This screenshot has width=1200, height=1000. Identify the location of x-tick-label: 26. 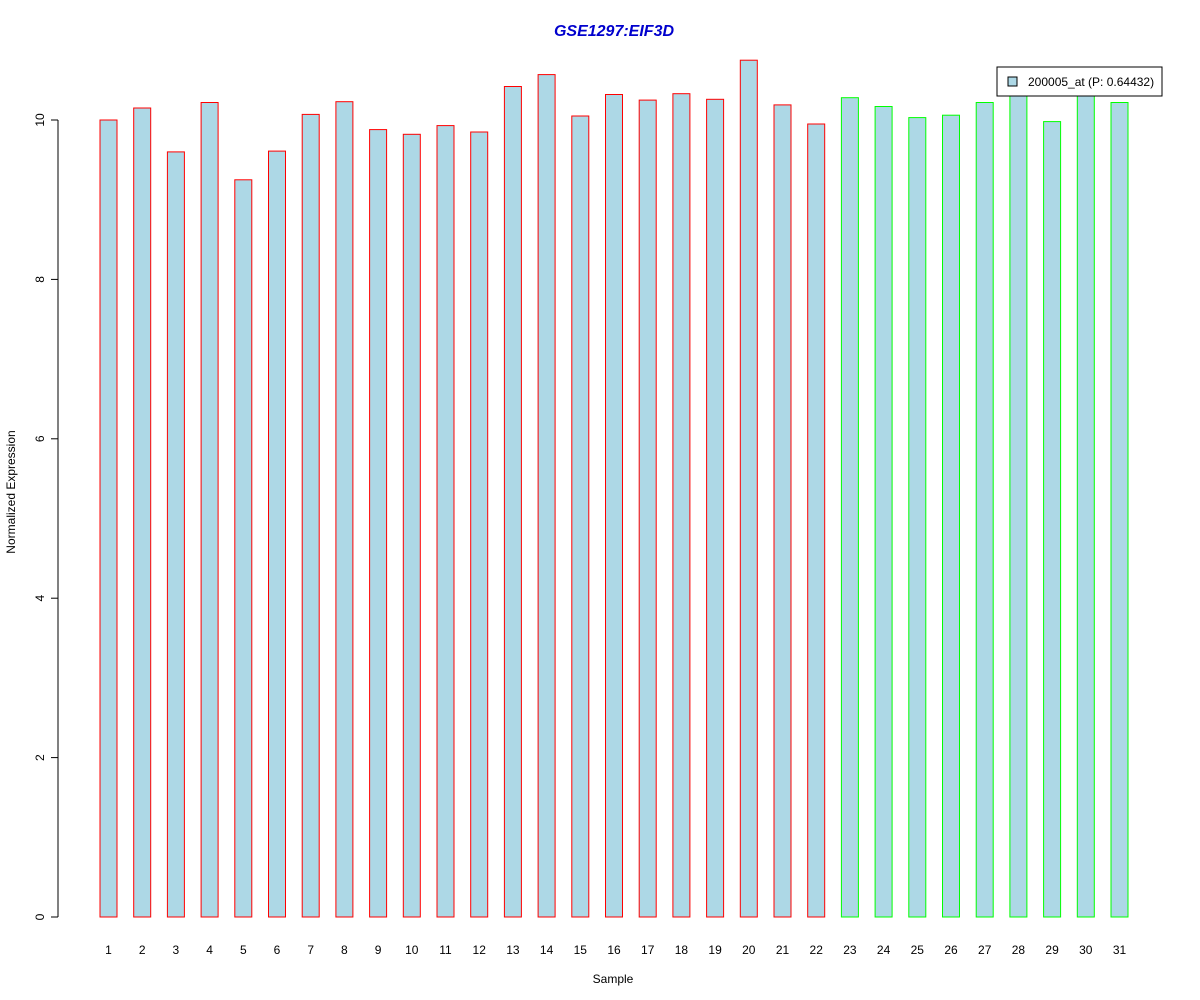
(951, 950).